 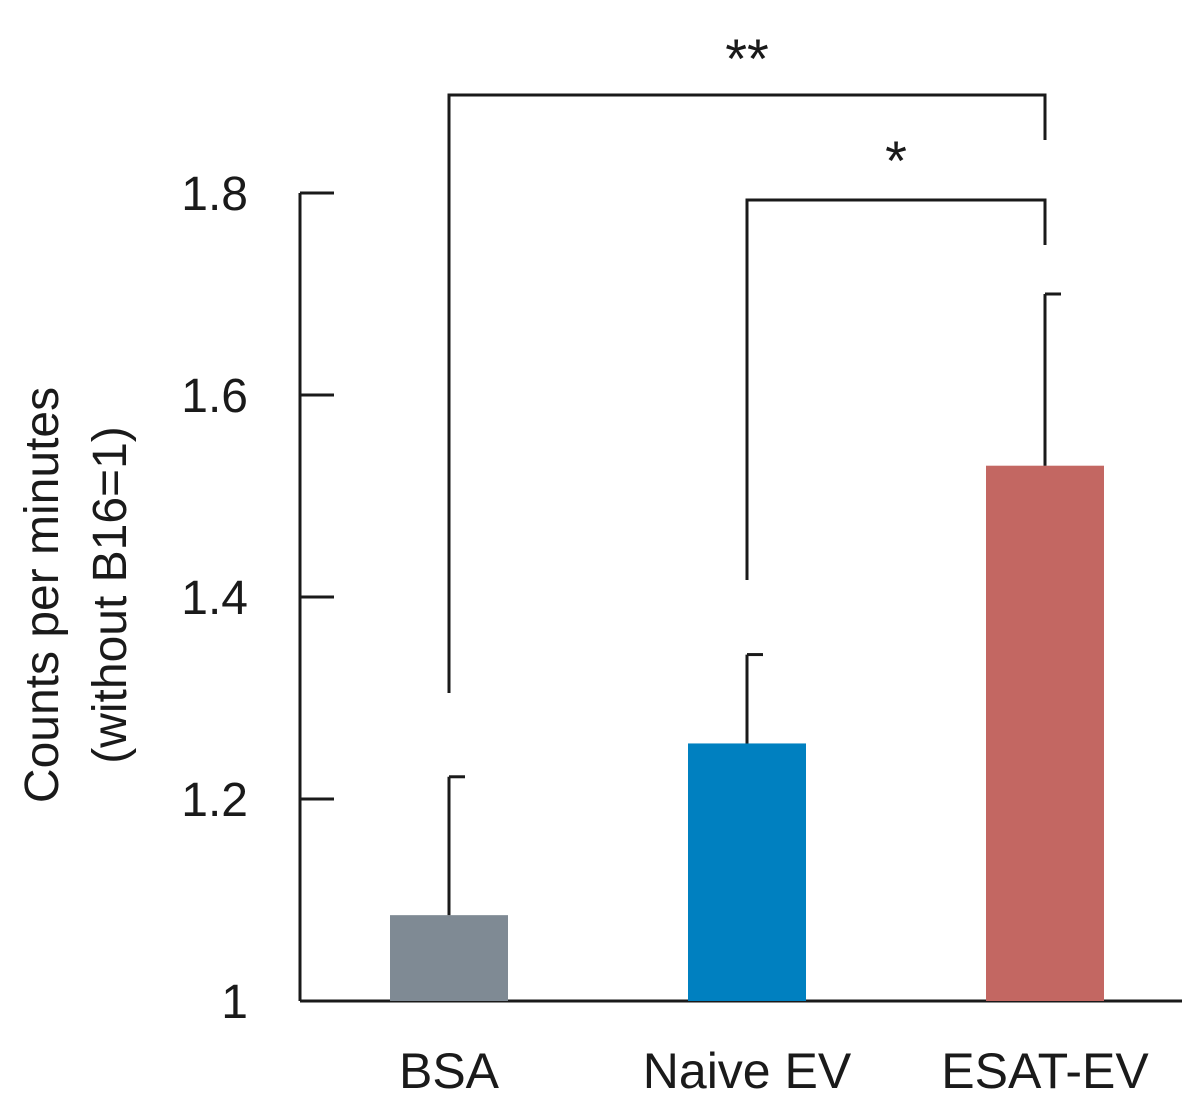 What do you see at coordinates (1045, 1071) in the screenshot?
I see `category-label: ESAT-EV` at bounding box center [1045, 1071].